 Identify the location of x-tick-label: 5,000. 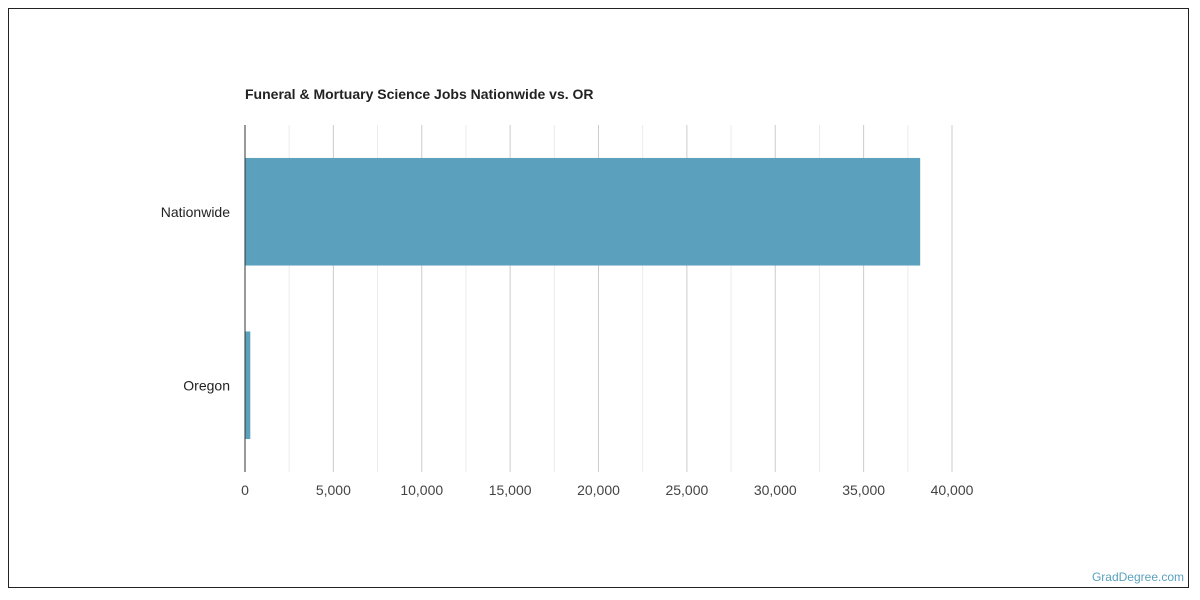
(333, 490).